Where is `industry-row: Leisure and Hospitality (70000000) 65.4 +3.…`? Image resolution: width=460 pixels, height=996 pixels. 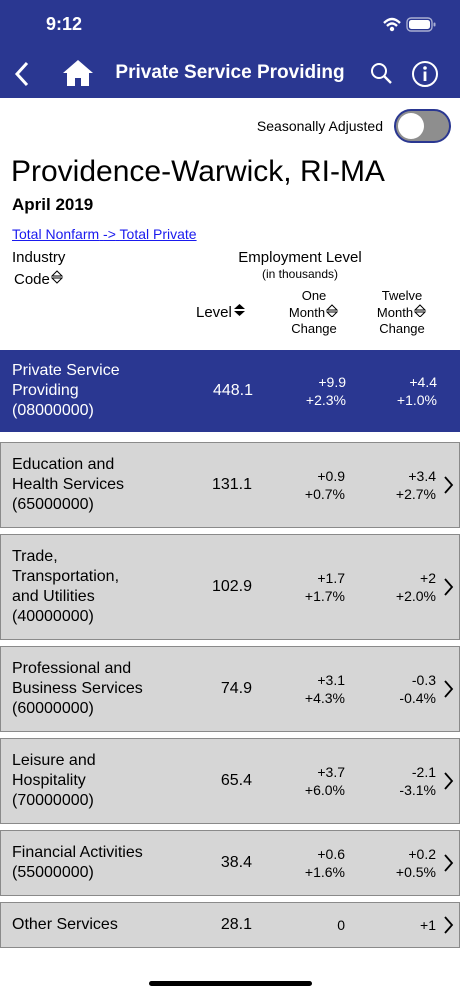 industry-row: Leisure and Hospitality (70000000) 65.4 +3.… is located at coordinates (230, 781).